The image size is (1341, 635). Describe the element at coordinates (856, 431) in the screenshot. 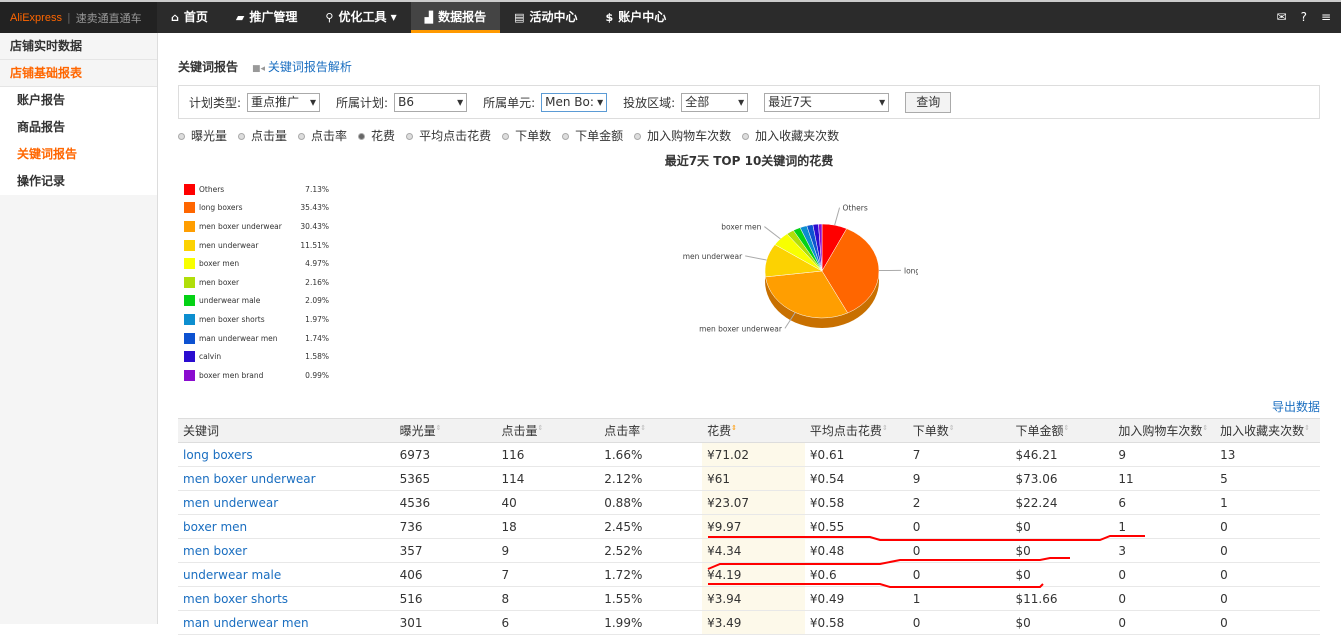

I see `column-header: 平均点击花费⇕` at that location.